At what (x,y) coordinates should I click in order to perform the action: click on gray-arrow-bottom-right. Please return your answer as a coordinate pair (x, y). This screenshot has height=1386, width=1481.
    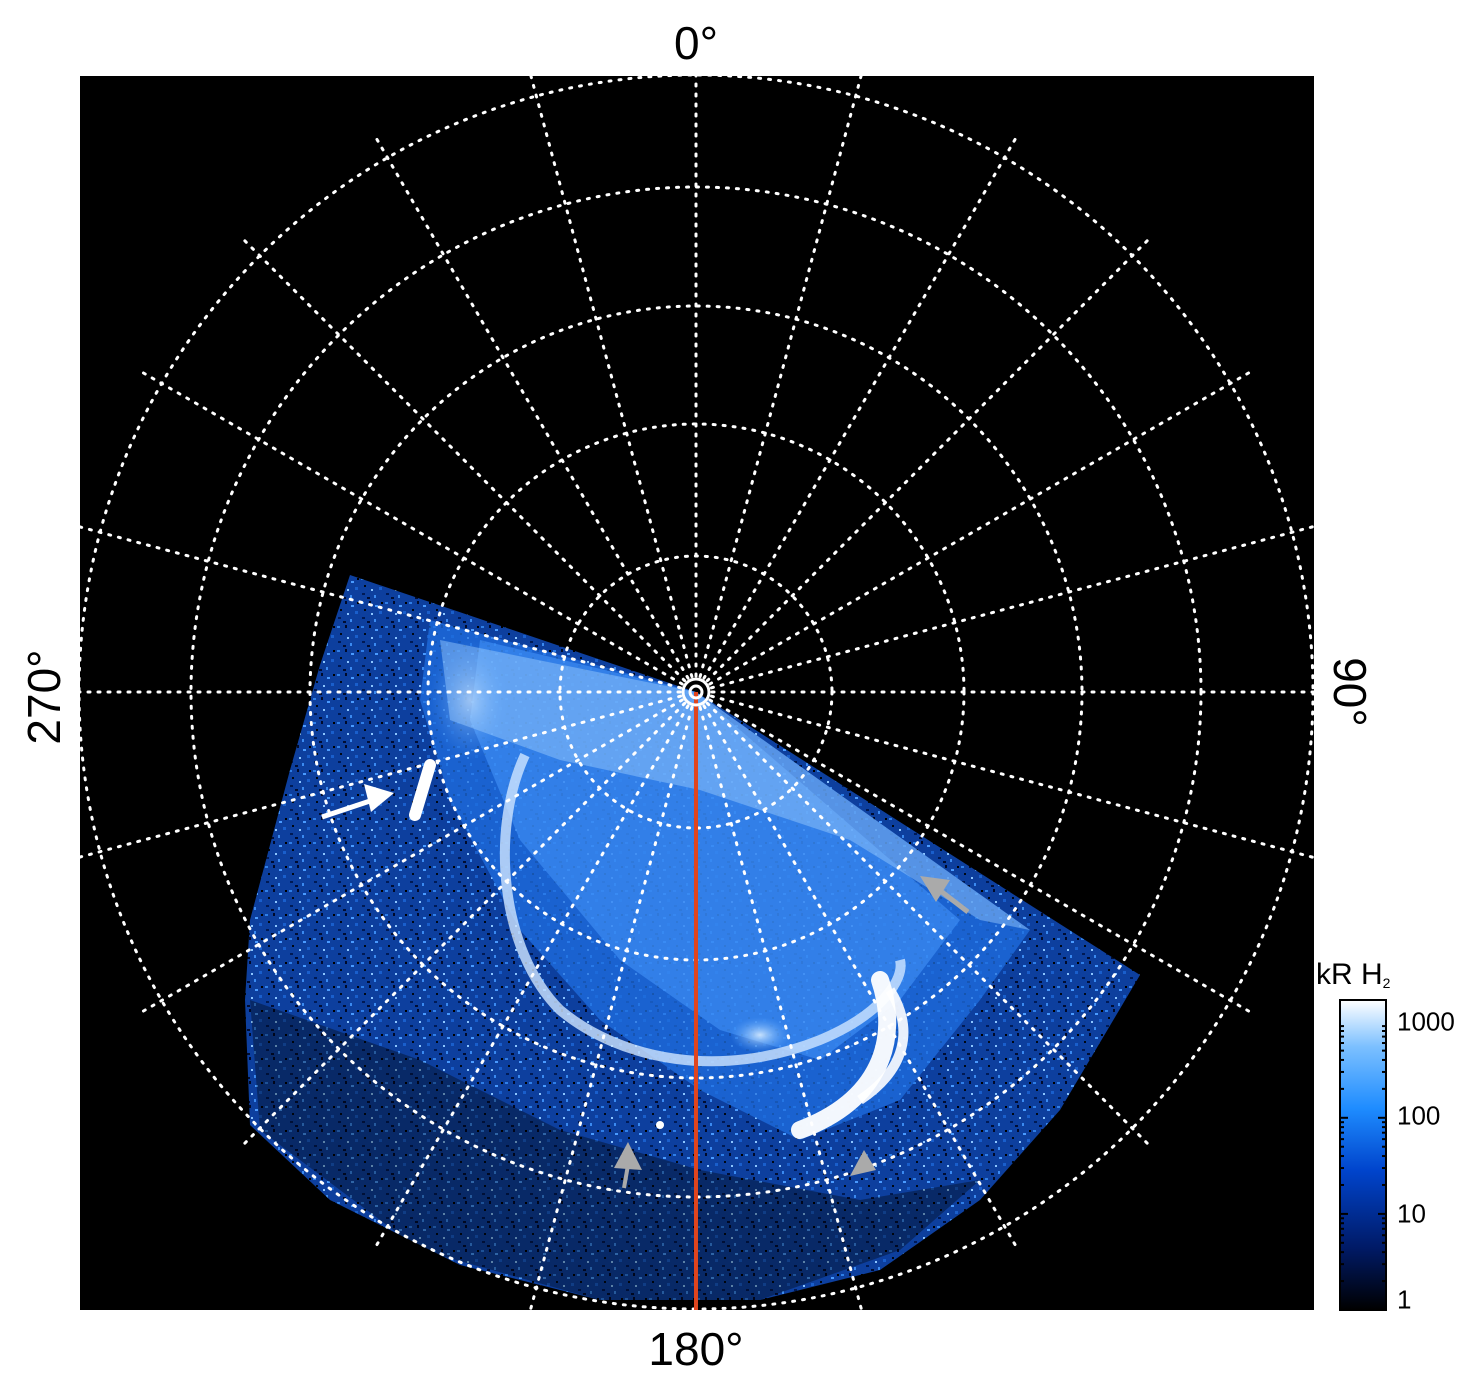
    Looking at the image, I should click on (863, 1163).